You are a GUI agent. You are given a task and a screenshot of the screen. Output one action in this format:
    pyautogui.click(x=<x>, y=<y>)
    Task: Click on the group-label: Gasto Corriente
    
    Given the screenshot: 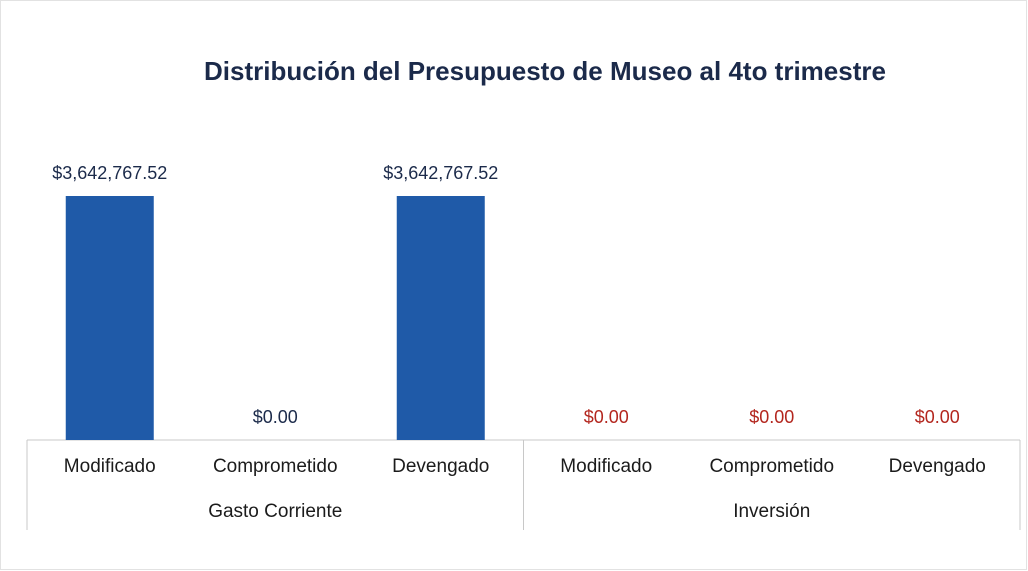 What is the action you would take?
    pyautogui.click(x=275, y=511)
    